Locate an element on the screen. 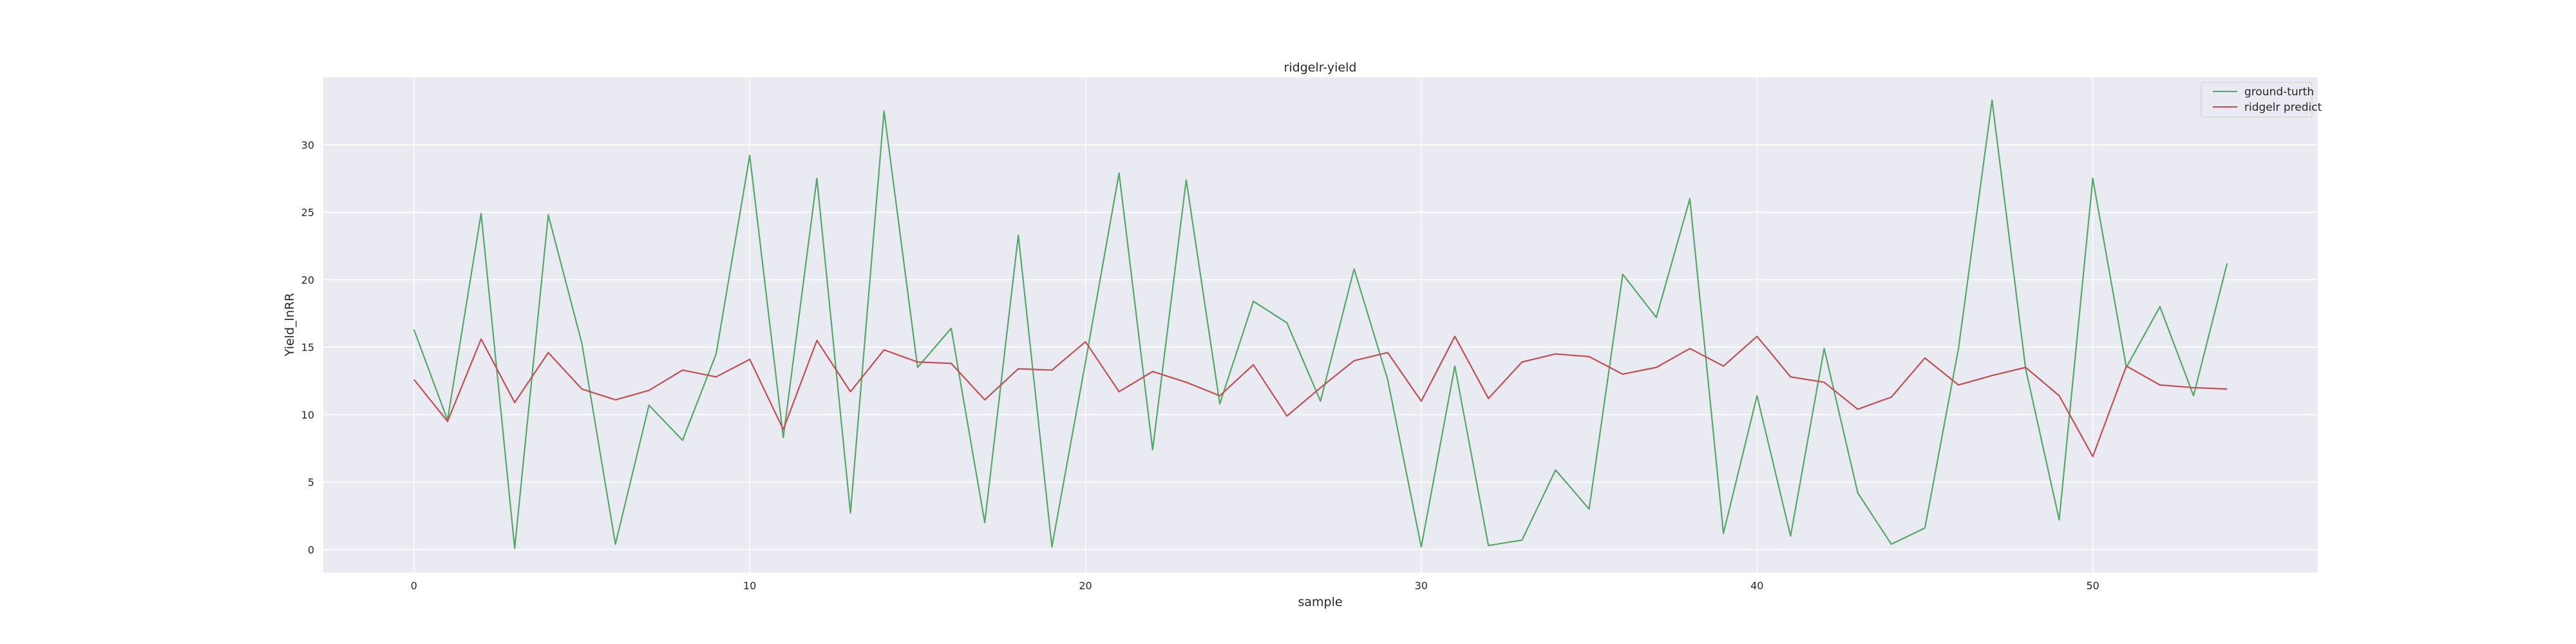 This screenshot has height=644, width=2576. y-tick-label-30: 30 is located at coordinates (307, 145).